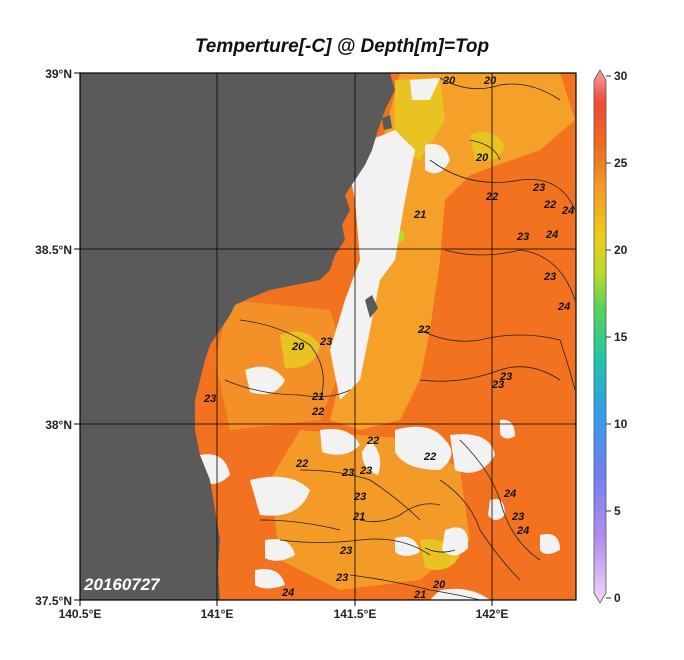 This screenshot has width=684, height=660. Describe the element at coordinates (217, 614) in the screenshot. I see `lon-label-141: 141°E` at that location.